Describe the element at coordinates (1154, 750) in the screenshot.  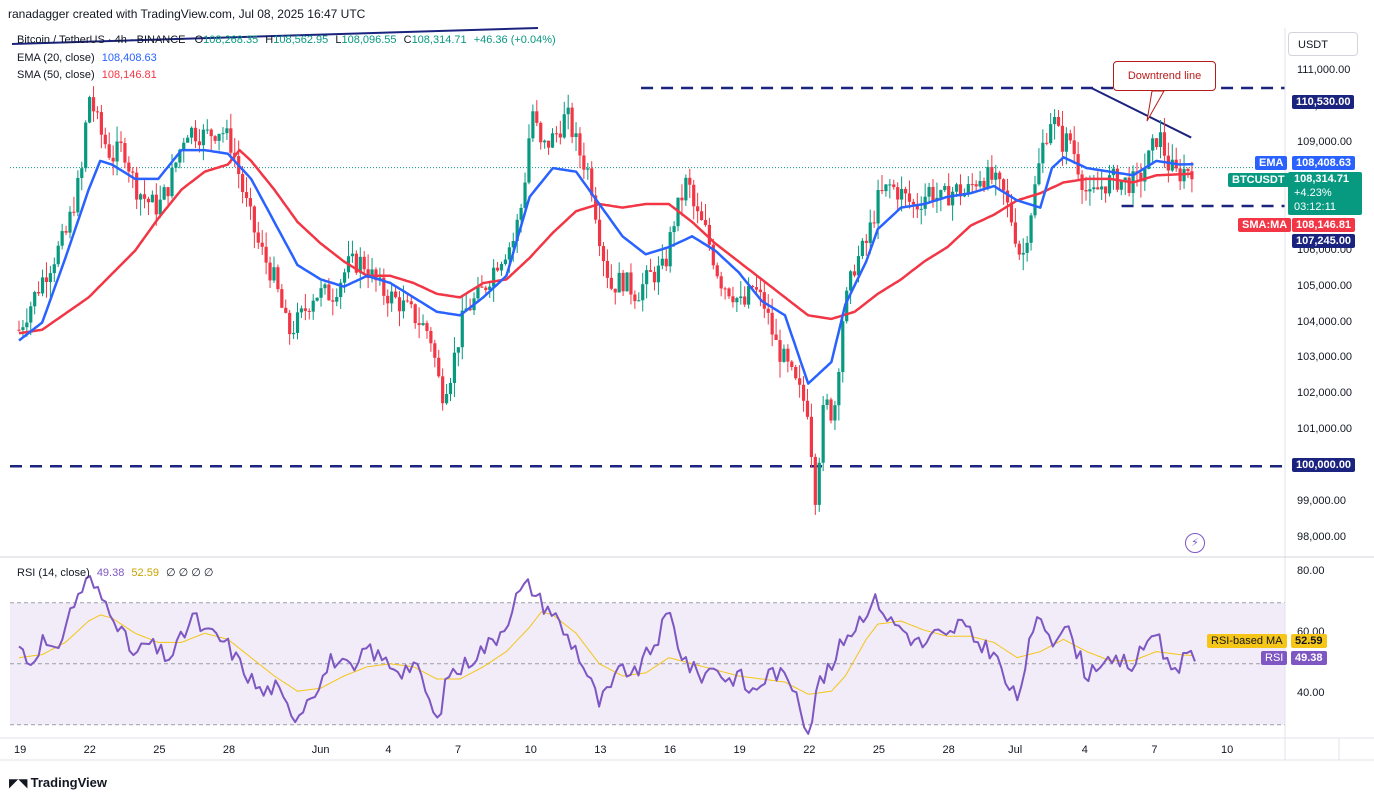
I see `time-tick-label: 7` at that location.